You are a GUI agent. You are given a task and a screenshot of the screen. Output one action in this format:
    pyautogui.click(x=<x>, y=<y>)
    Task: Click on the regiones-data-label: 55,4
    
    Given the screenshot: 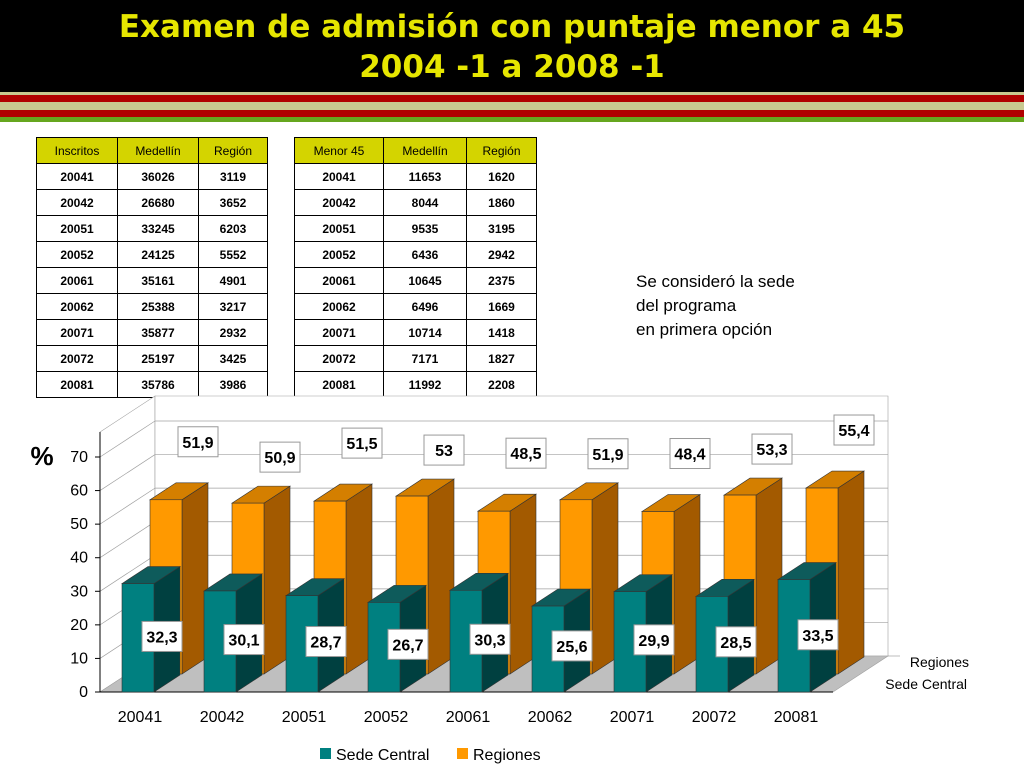 What is the action you would take?
    pyautogui.click(x=853, y=431)
    